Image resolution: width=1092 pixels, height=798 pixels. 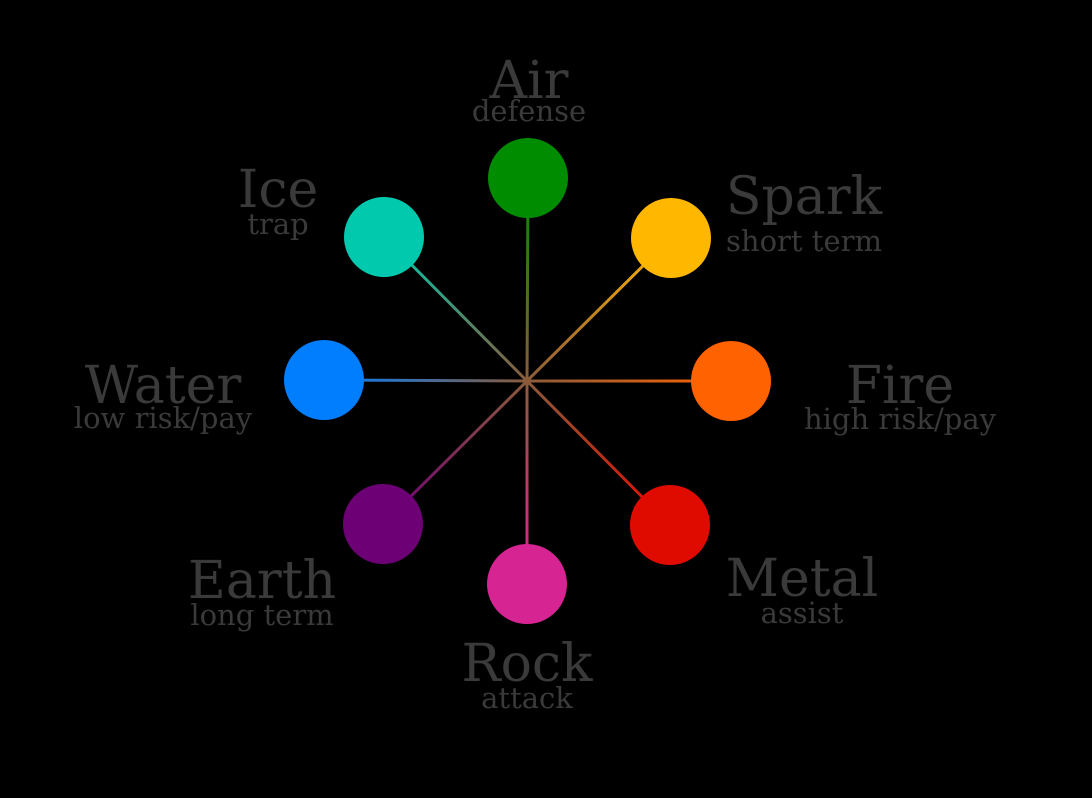 I want to click on label-water-description: low risk/pay, so click(x=163, y=418).